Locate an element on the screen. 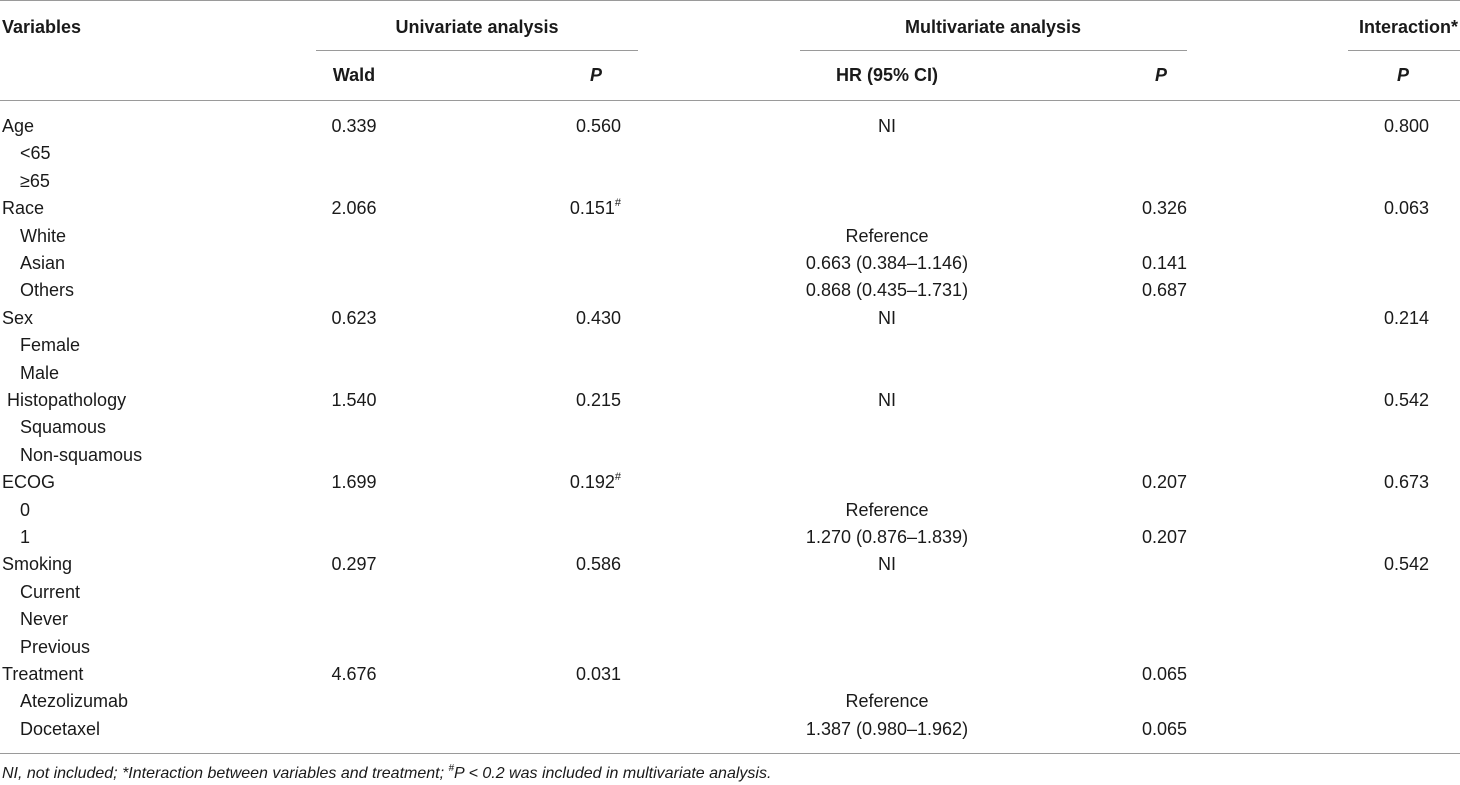 The width and height of the screenshot is (1460, 785). variable-label: Sex is located at coordinates (18, 318).